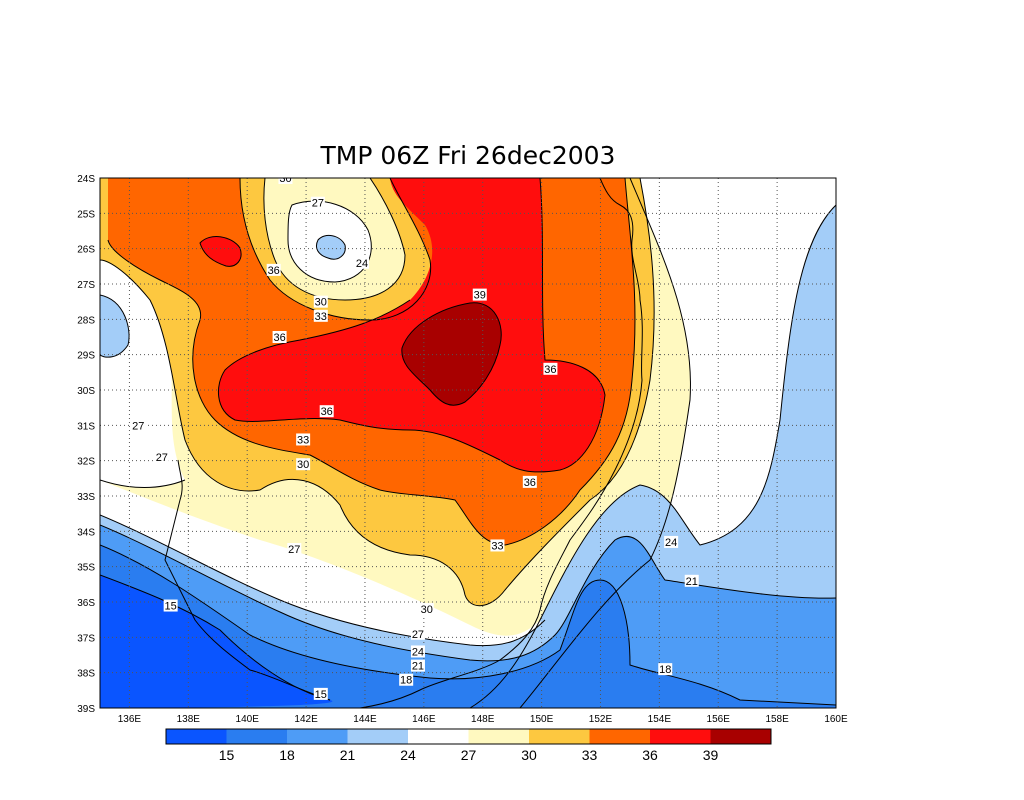  I want to click on lat-tick-label: 26S, so click(86, 250).